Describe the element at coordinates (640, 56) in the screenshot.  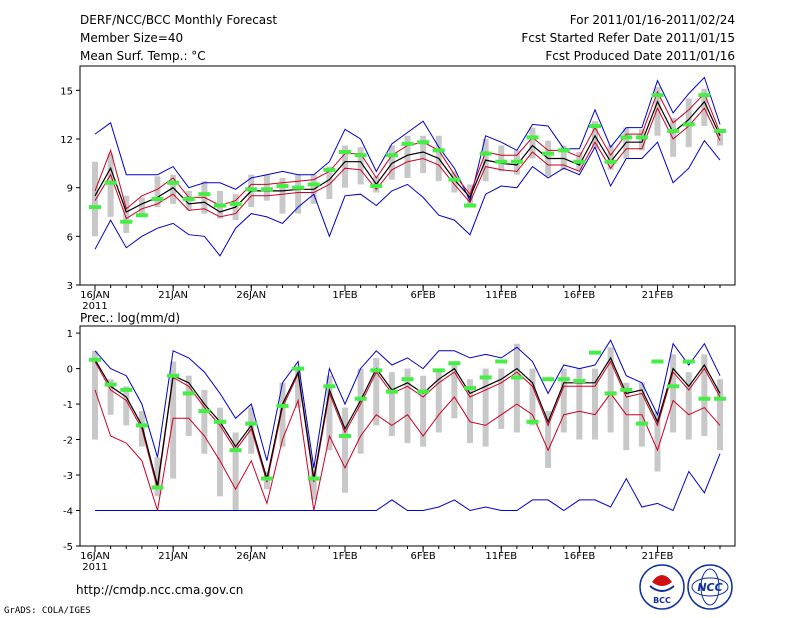
I see `produced-date: Fcst Produced Date 2011/01/16` at that location.